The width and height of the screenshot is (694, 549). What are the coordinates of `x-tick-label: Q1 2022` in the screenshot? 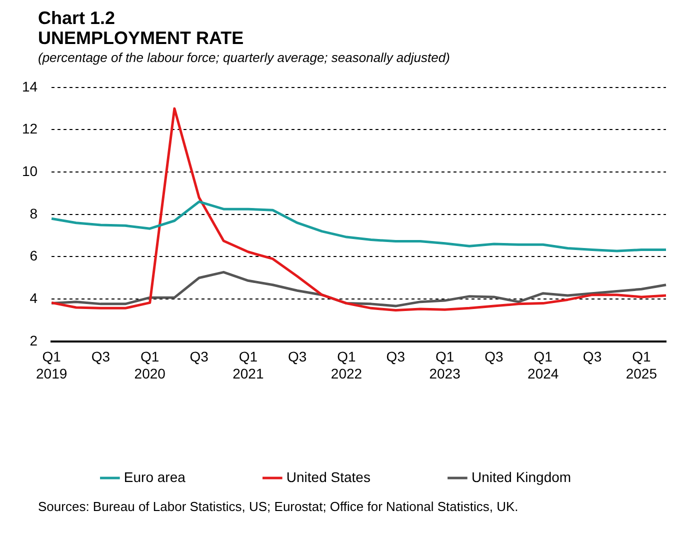 It's located at (346, 365).